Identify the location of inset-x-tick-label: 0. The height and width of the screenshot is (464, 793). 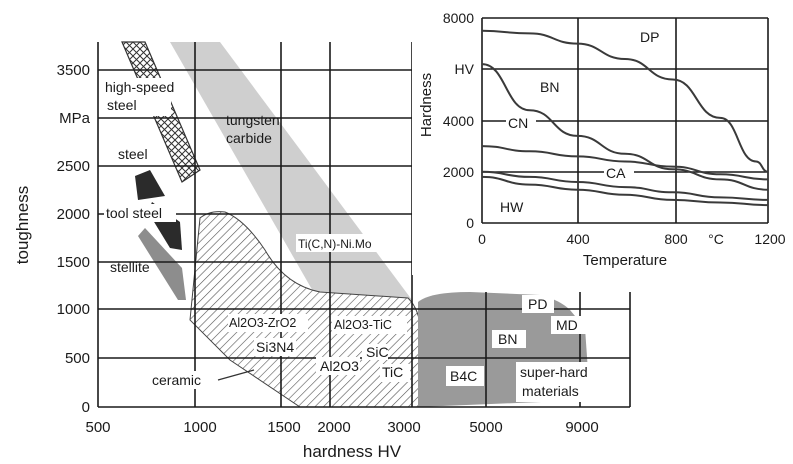
(482, 239).